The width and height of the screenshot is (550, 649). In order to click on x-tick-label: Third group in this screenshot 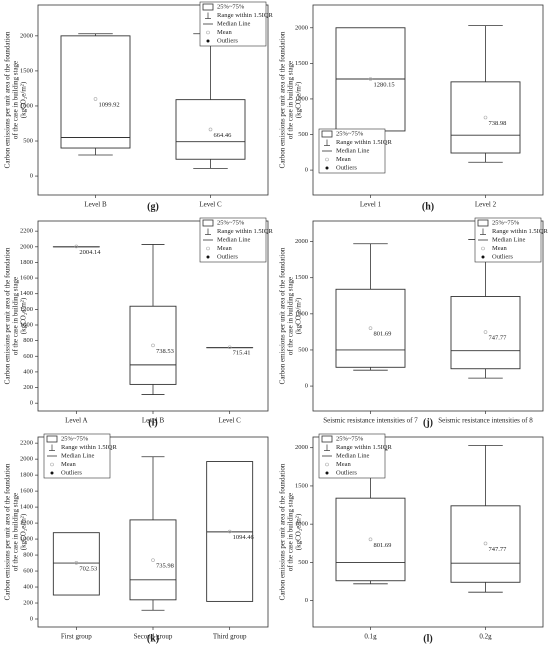, I will do `click(230, 637)`.